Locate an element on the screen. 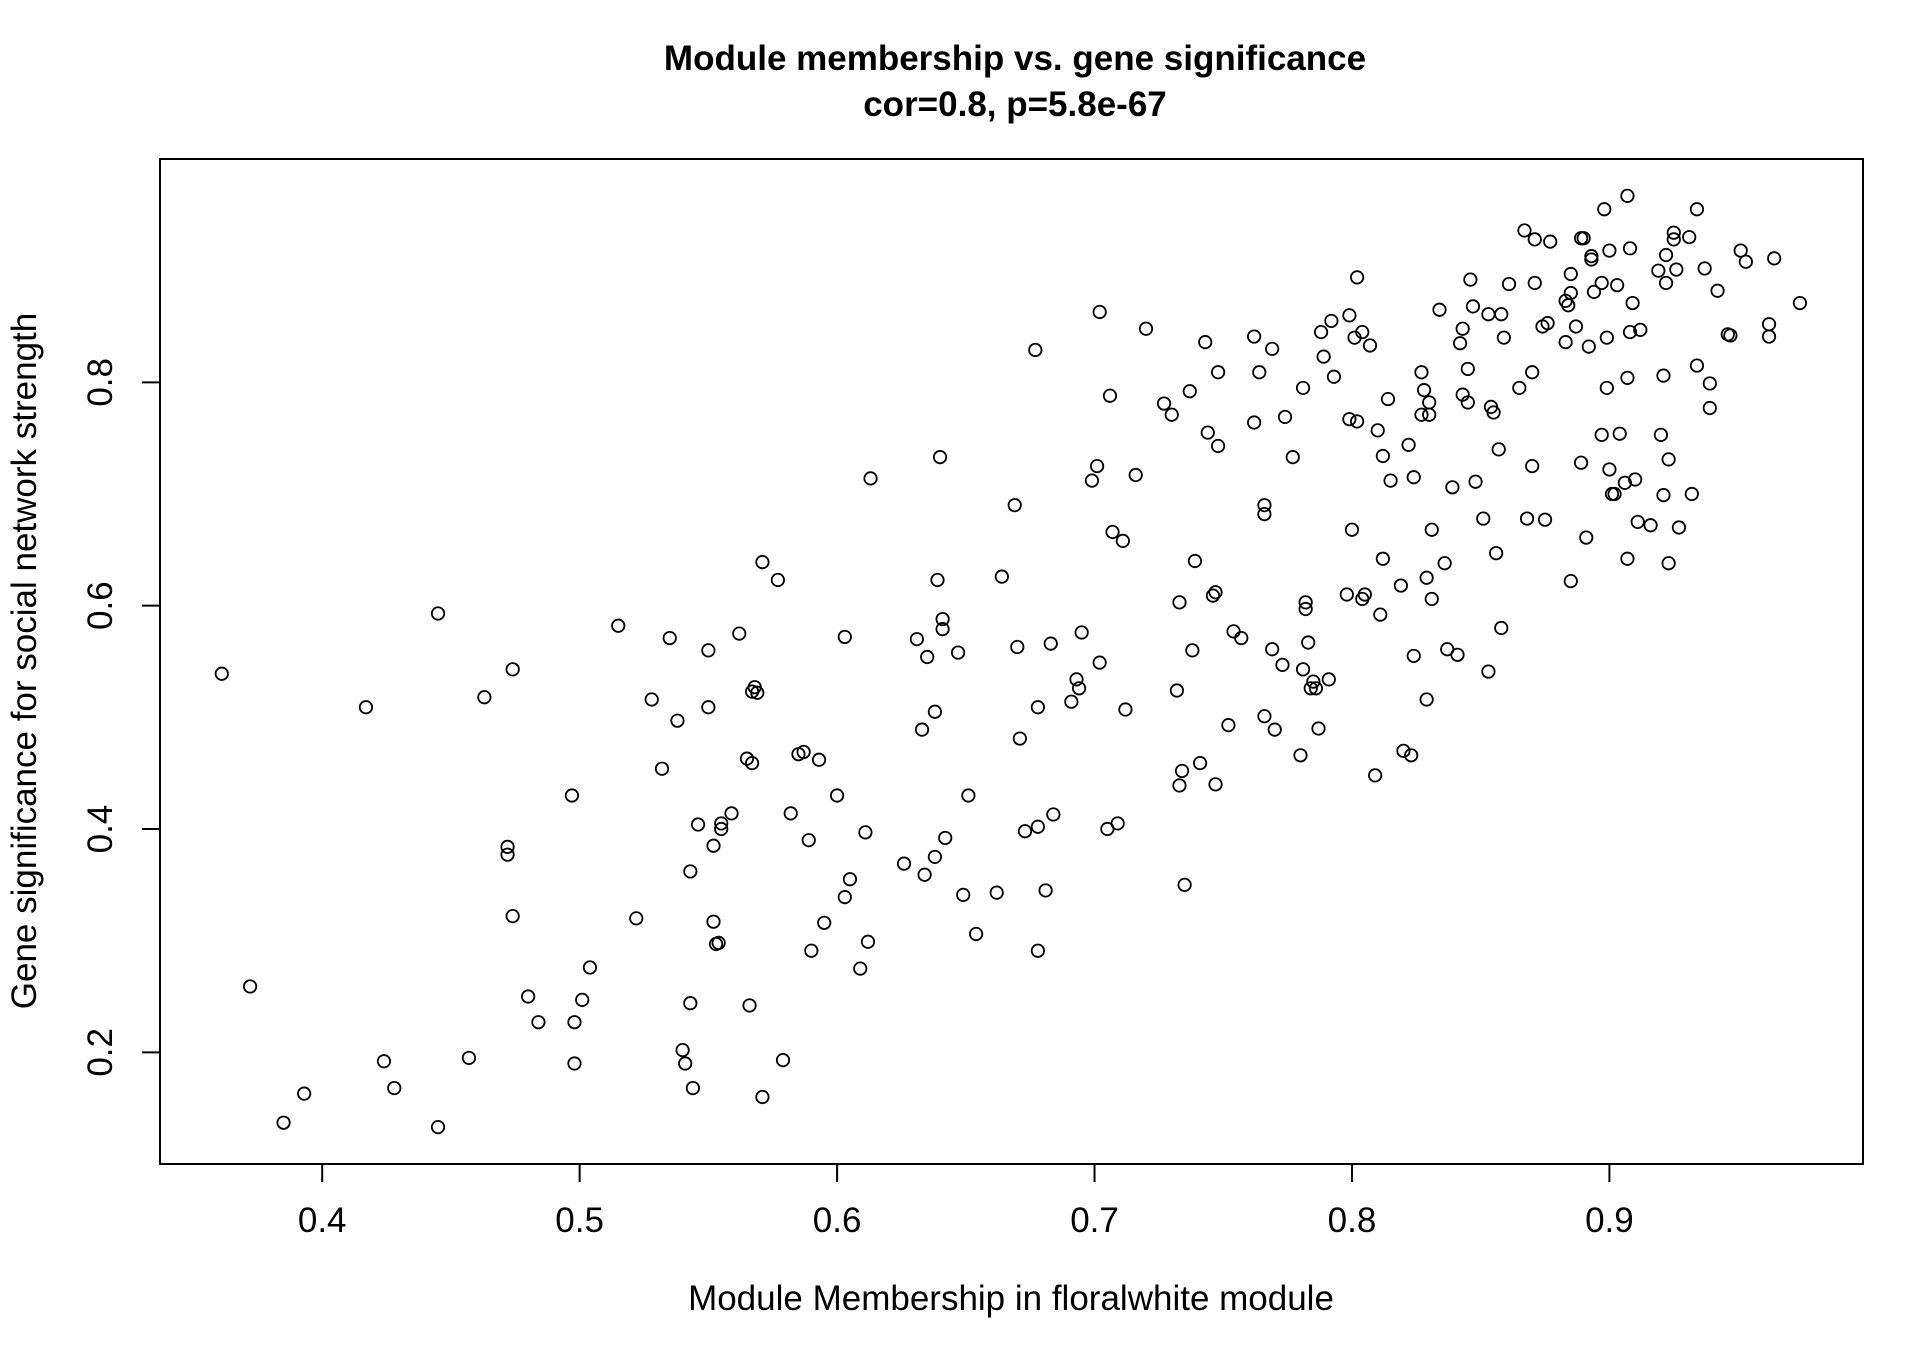 This screenshot has height=1349, width=1920. y-tick-label: 0.4 is located at coordinates (100, 829).